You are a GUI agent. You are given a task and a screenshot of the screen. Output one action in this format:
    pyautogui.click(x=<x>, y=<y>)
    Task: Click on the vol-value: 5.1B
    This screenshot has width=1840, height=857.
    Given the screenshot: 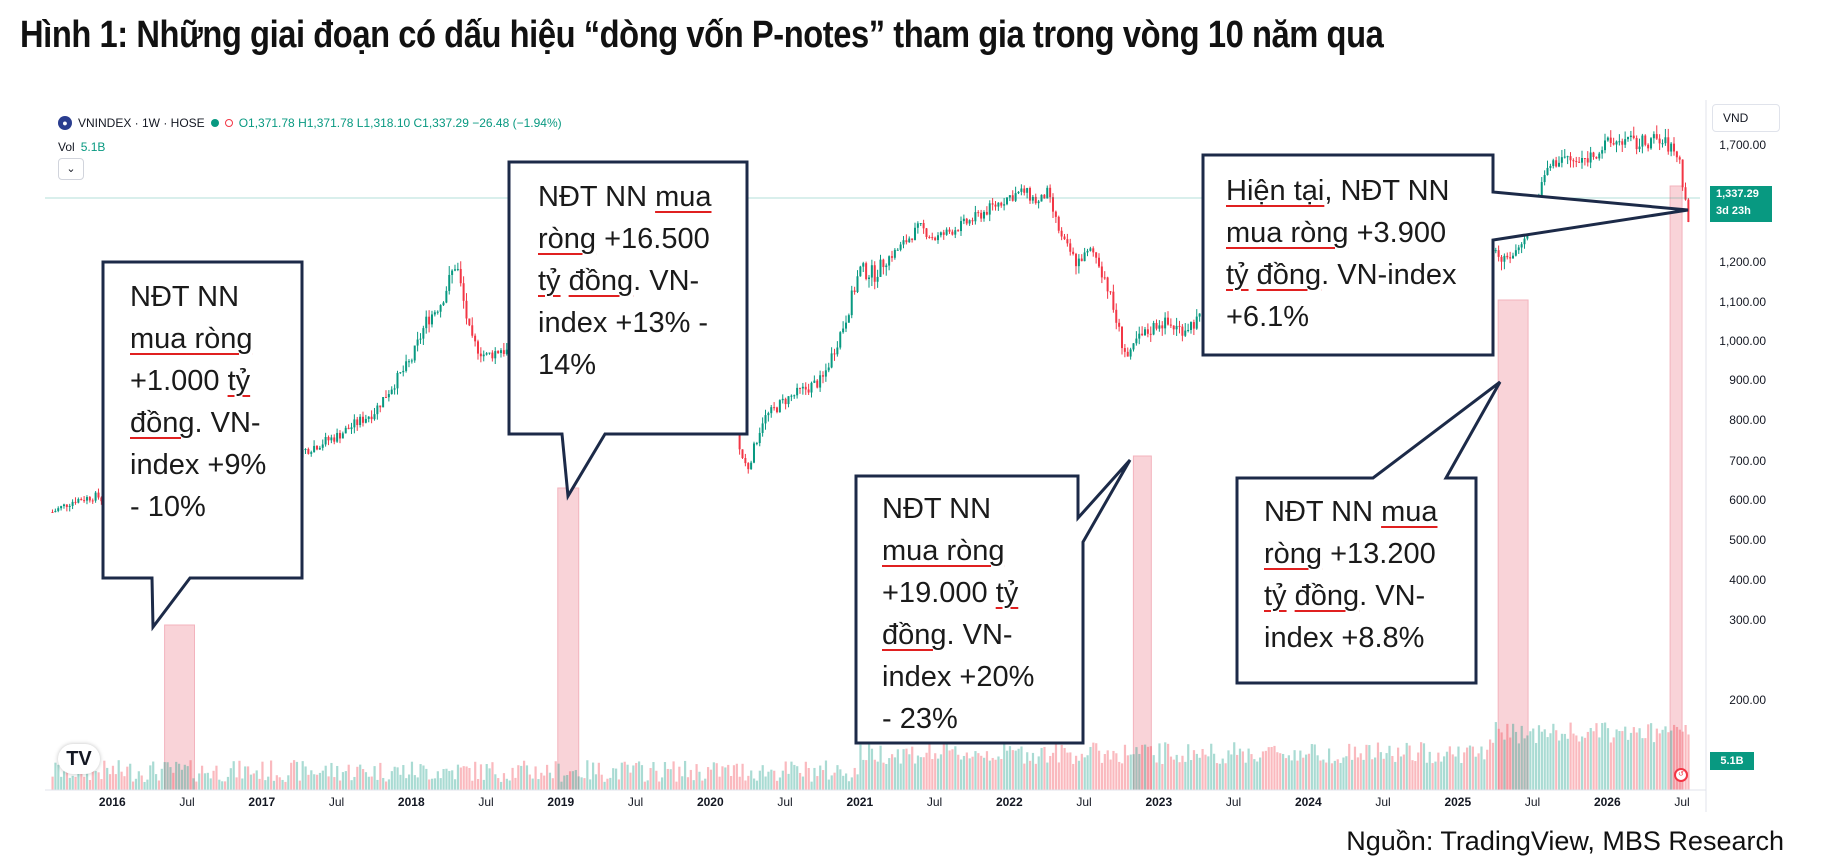 What is the action you would take?
    pyautogui.click(x=93, y=147)
    